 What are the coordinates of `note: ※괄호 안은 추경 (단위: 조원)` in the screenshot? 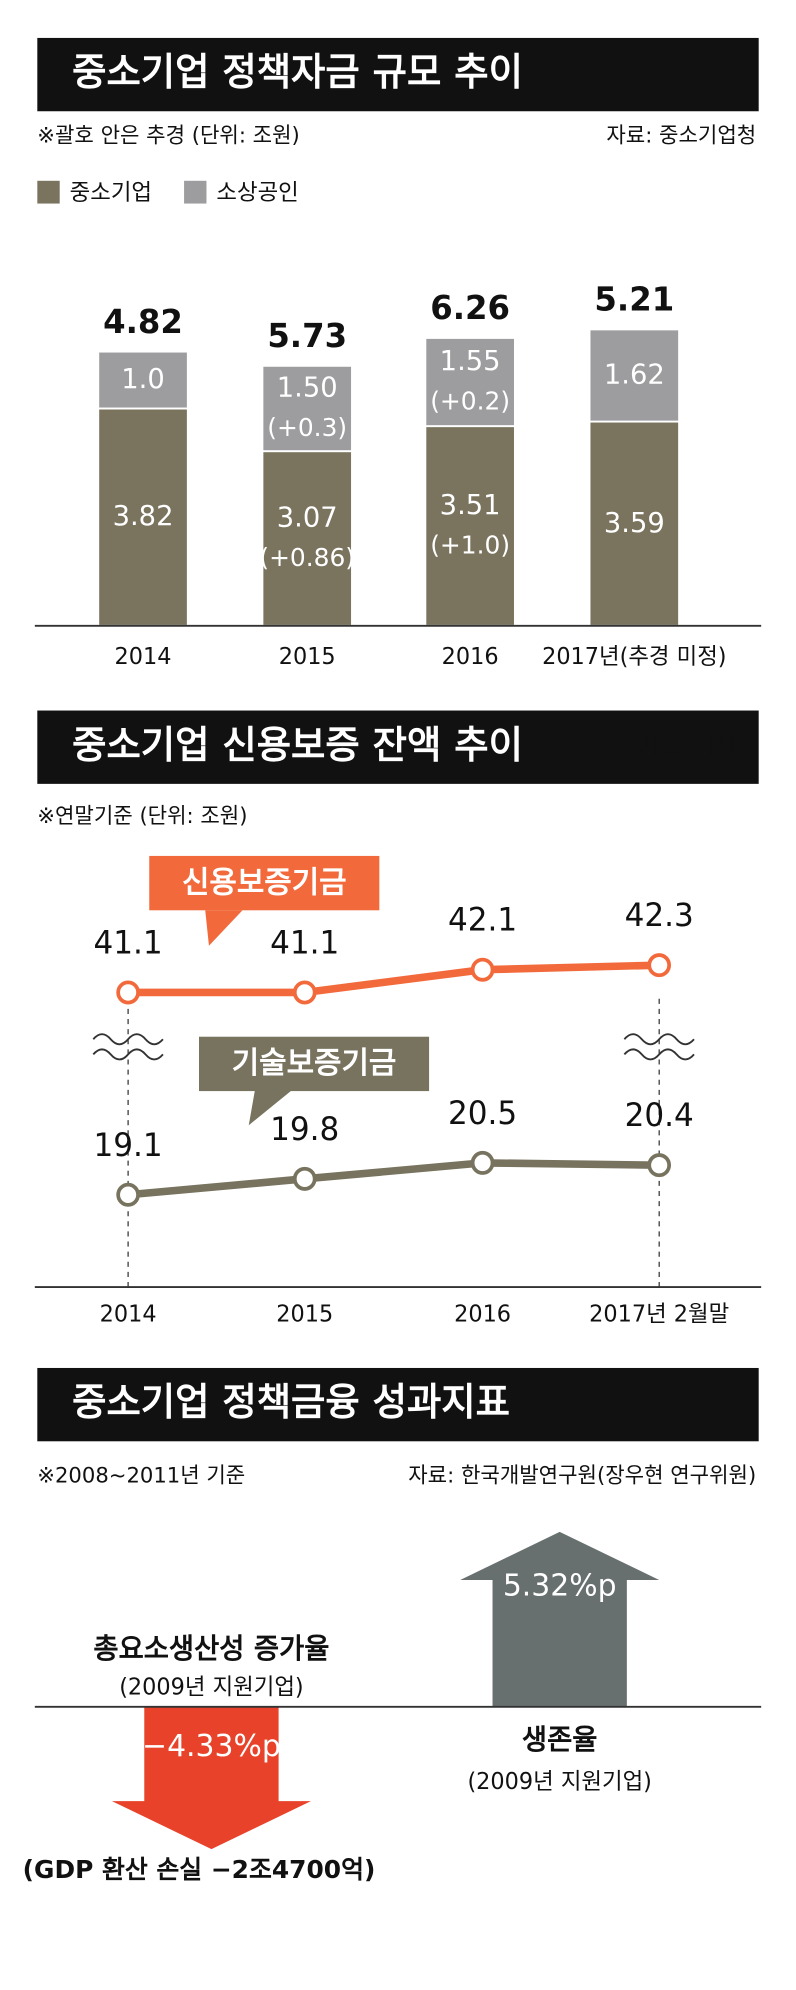 It's located at (168, 135).